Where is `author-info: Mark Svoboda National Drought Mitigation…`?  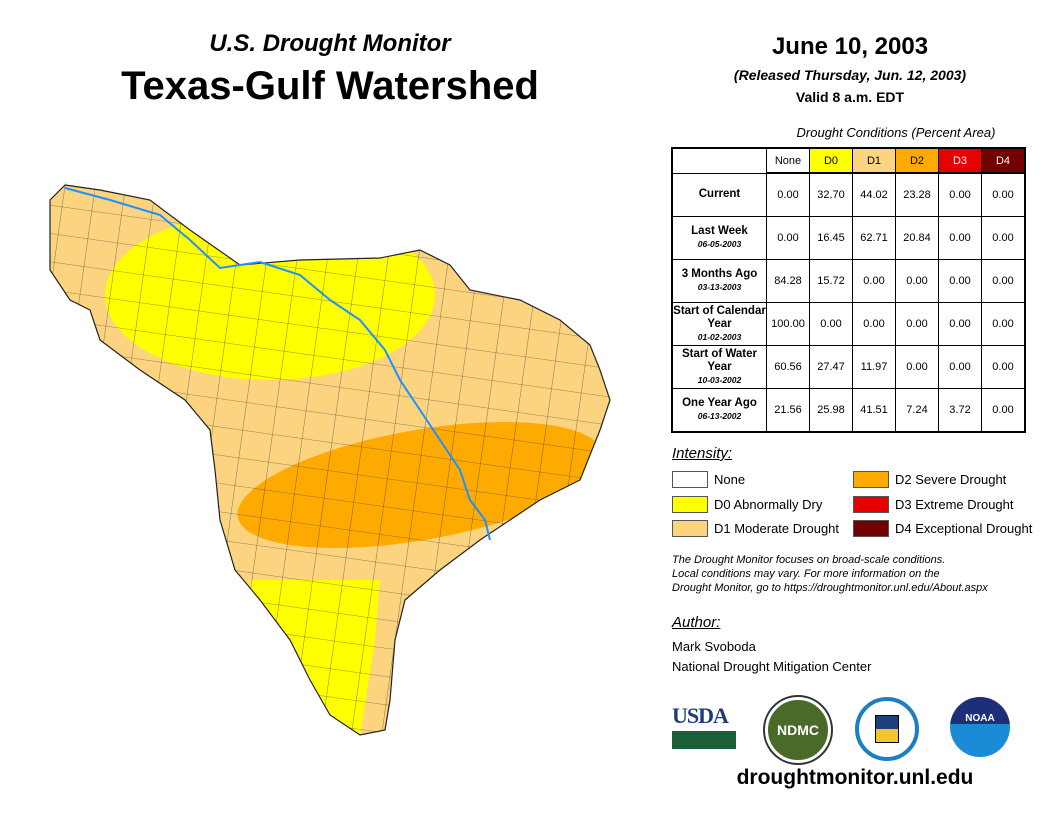 author-info: Mark Svoboda National Drought Mitigation… is located at coordinates (771, 657).